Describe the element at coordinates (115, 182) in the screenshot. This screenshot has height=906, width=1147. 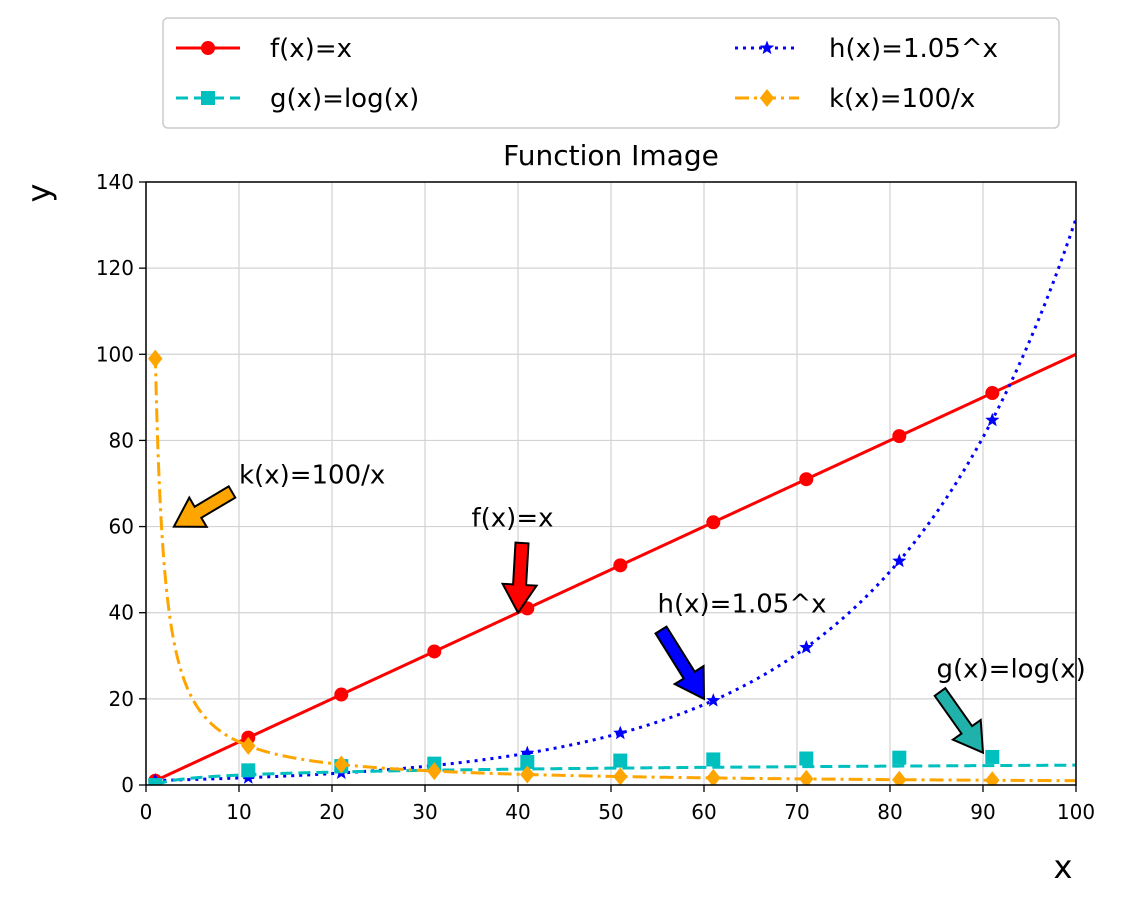
I see `y-tick-label: 140` at that location.